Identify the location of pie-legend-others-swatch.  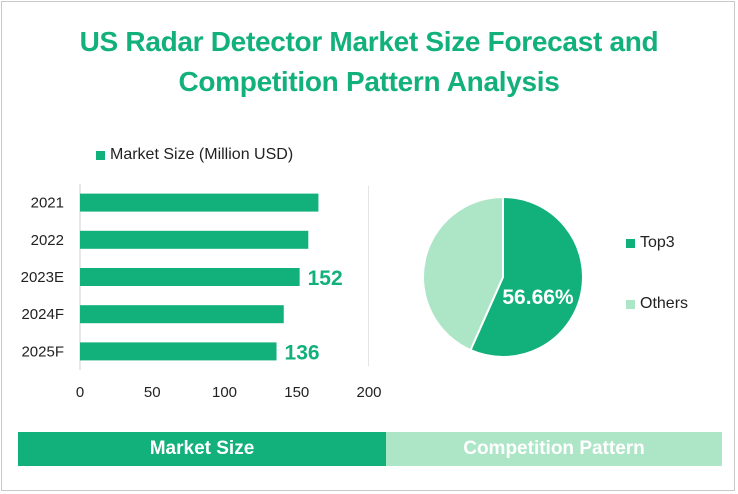
(630, 304).